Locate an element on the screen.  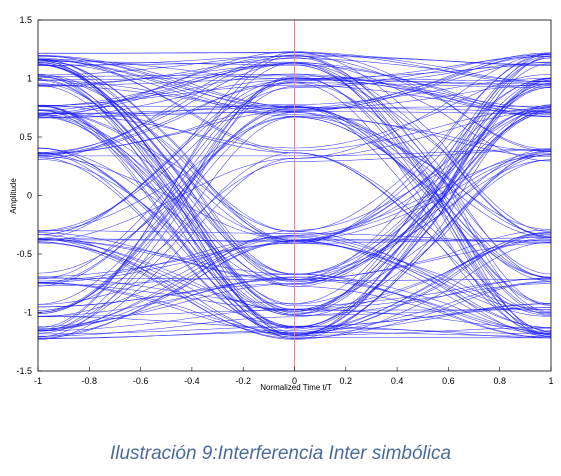
x-tick-label: 0 is located at coordinates (294, 381).